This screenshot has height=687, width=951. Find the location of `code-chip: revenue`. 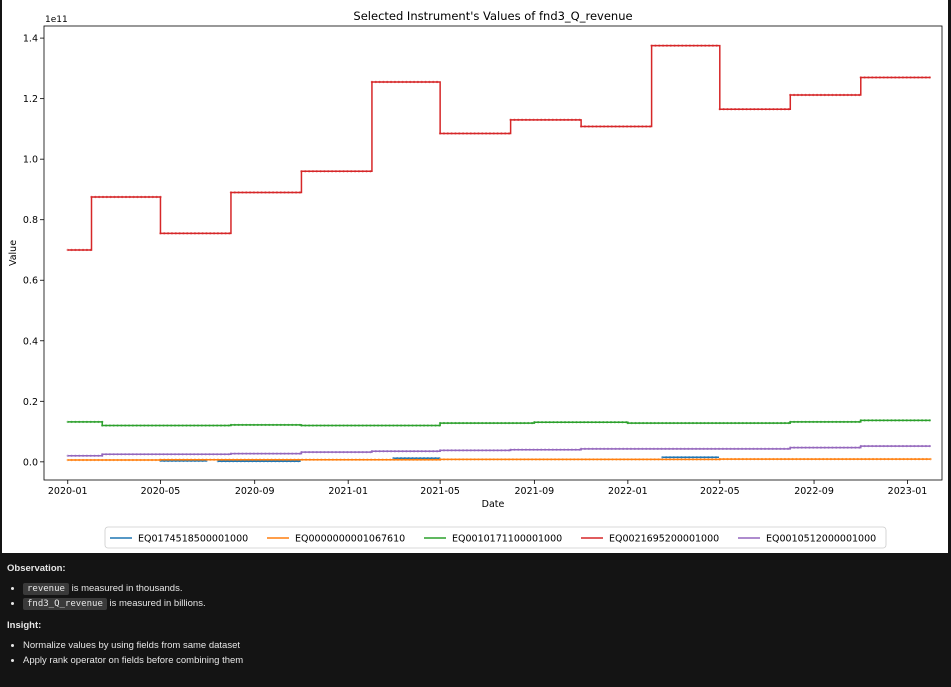

code-chip: revenue is located at coordinates (46, 589).